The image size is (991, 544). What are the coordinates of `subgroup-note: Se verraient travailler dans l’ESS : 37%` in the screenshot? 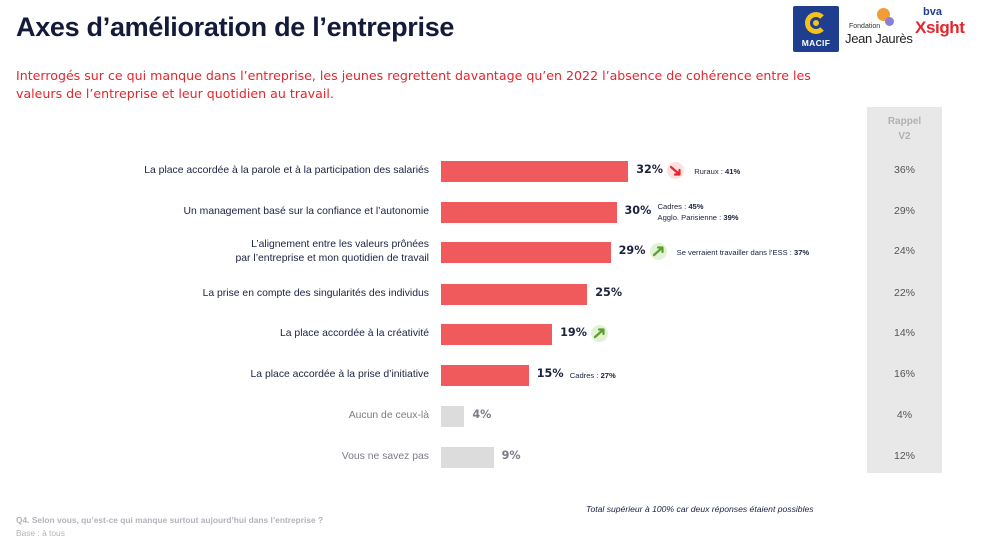 It's located at (743, 252).